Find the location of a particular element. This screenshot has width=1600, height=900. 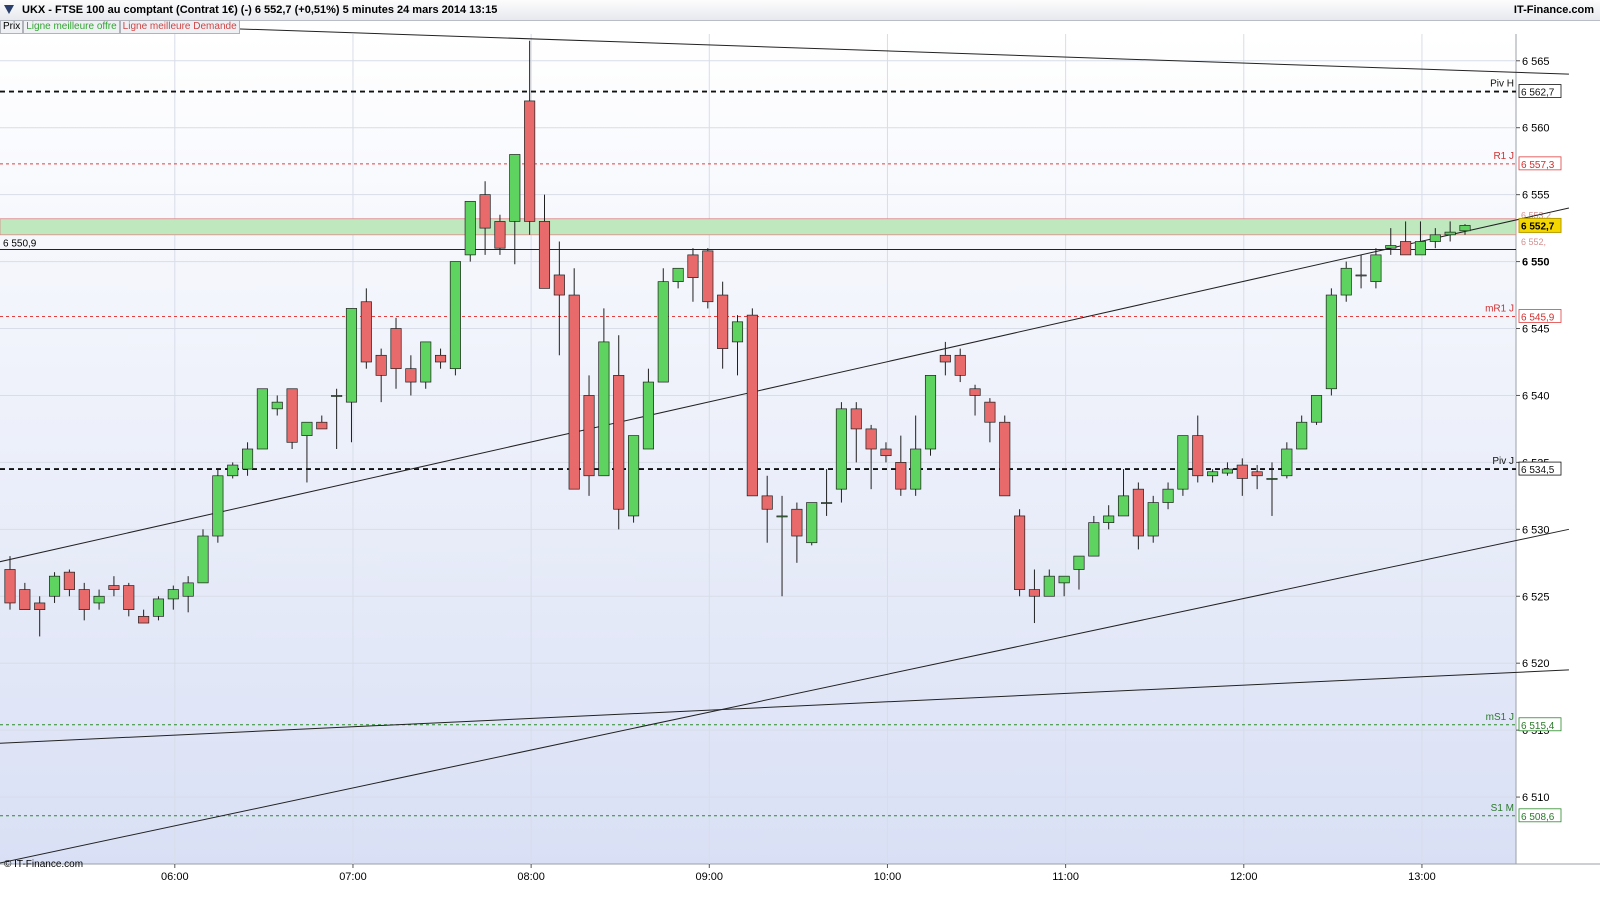

legend-best-ask: Ligne meilleure Demande is located at coordinates (179, 27).